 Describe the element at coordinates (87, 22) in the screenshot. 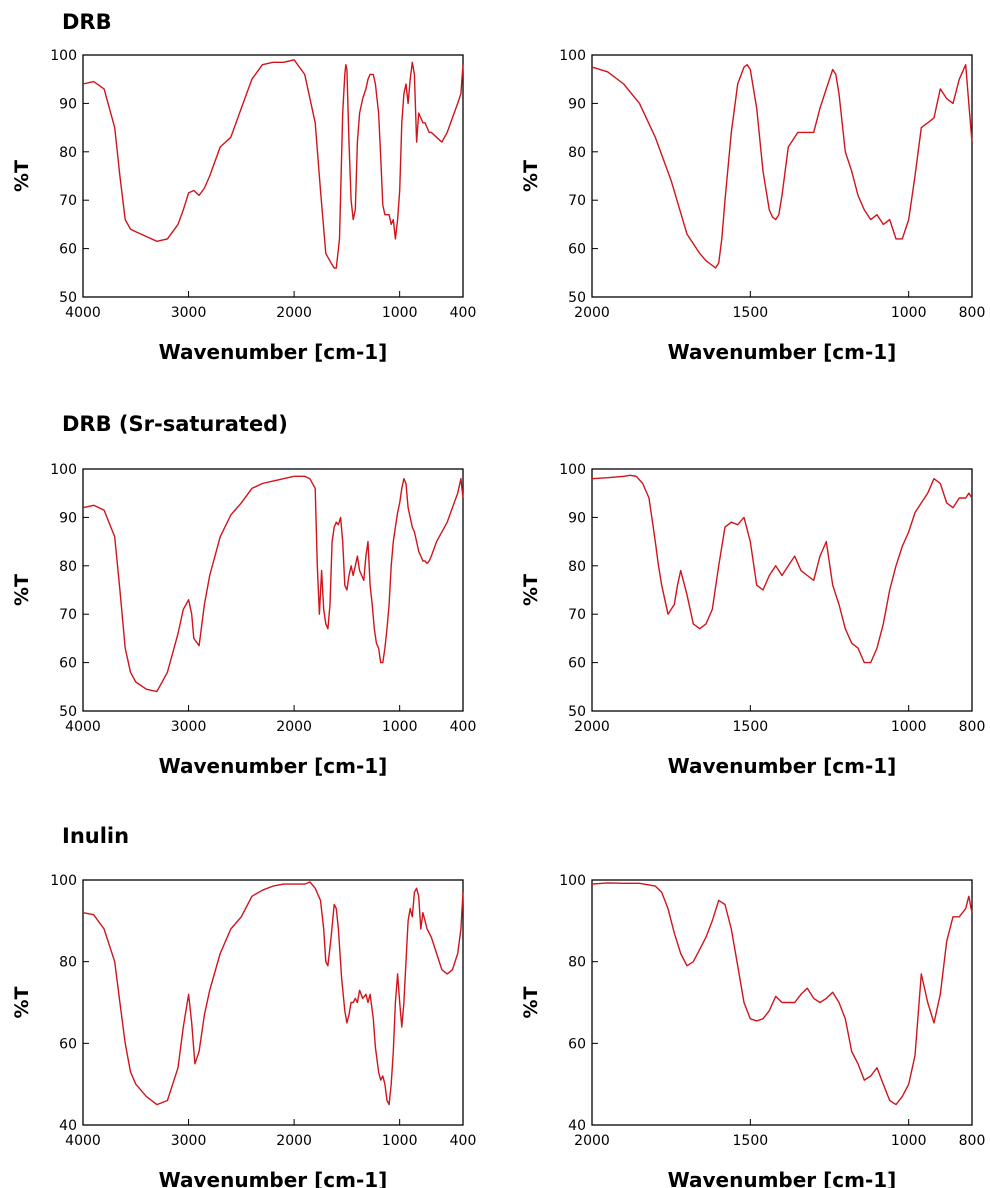

I see `section-title-drb: DRB` at that location.